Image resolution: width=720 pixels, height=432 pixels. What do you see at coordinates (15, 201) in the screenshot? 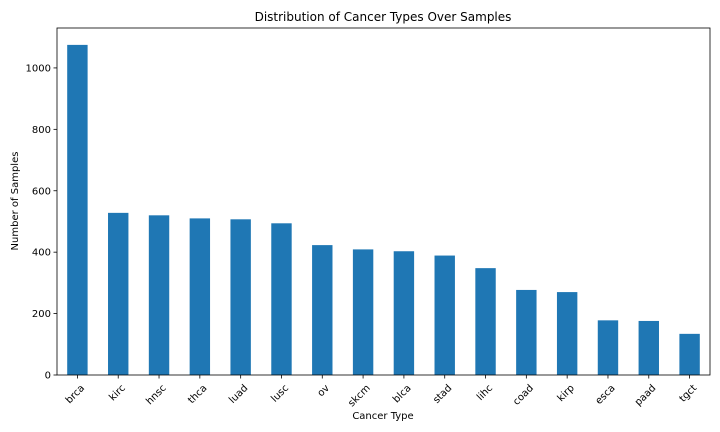
I see `y-axis-label: Number of Samples` at bounding box center [15, 201].